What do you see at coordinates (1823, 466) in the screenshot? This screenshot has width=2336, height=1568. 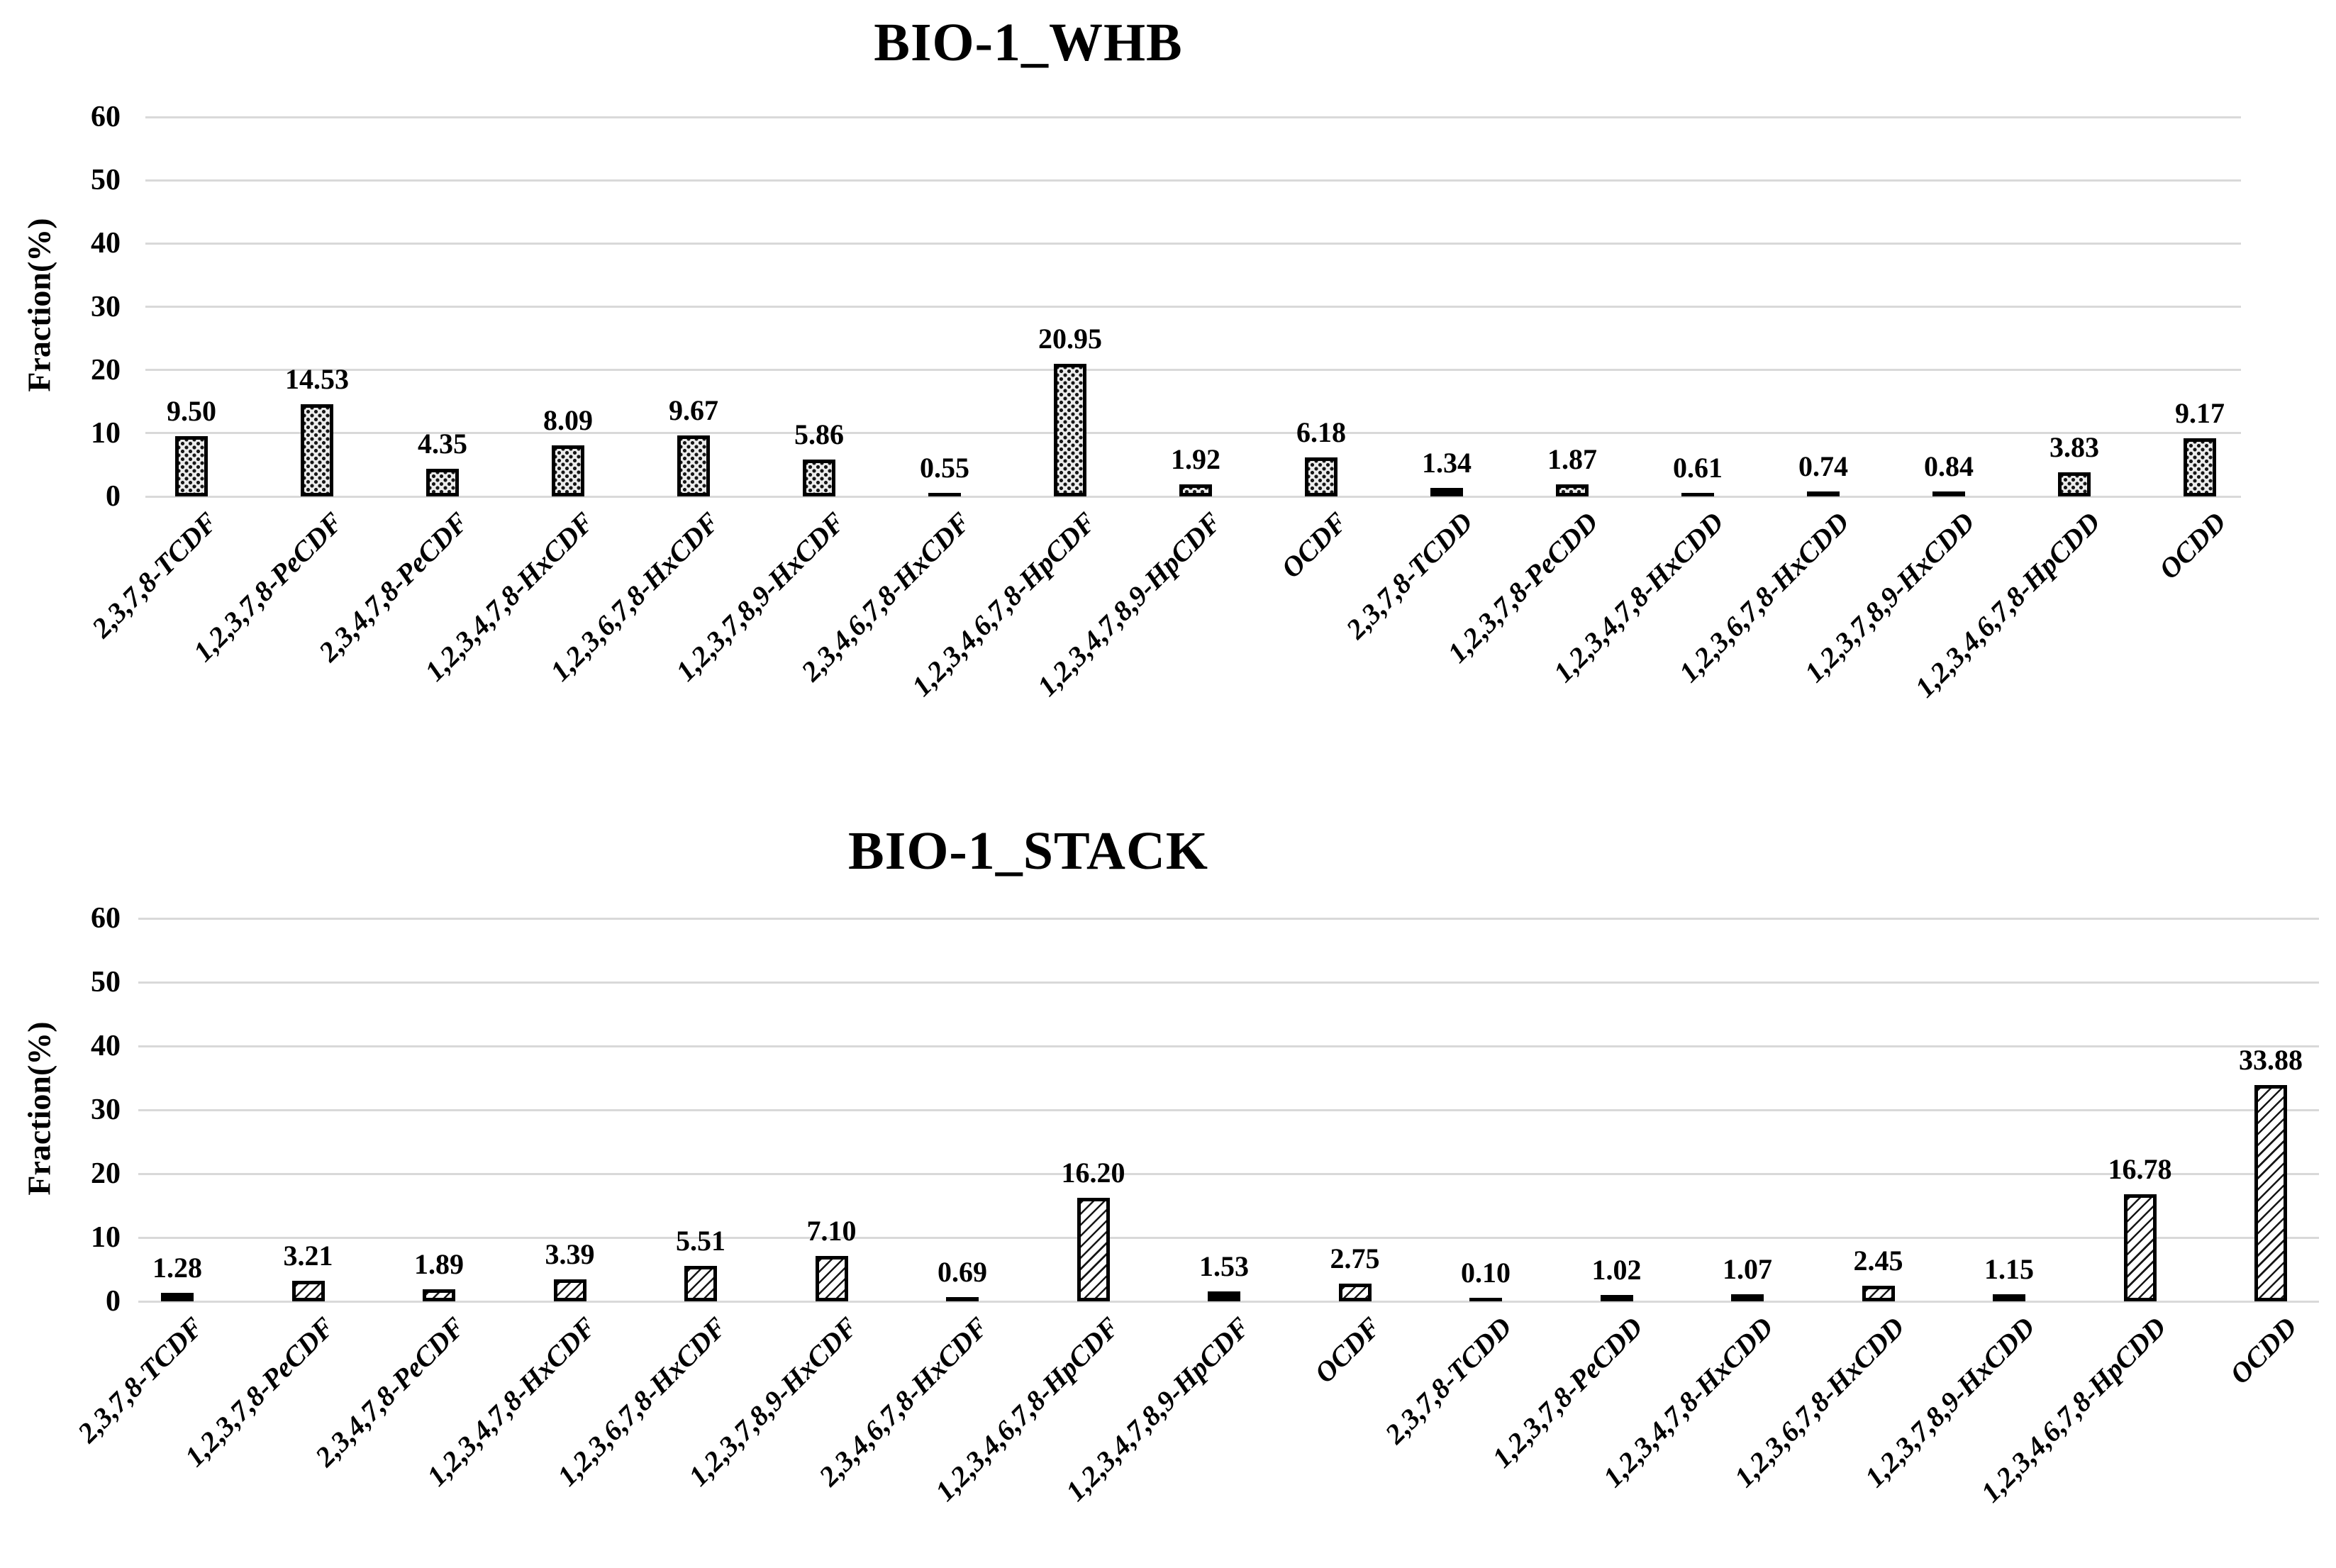 I see `bar-value-label: 0.74` at bounding box center [1823, 466].